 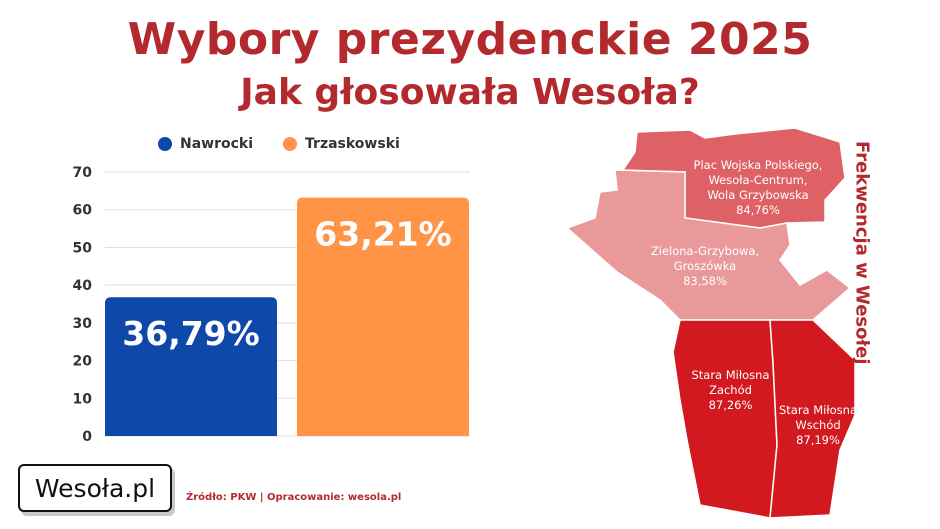 What do you see at coordinates (382, 234) in the screenshot?
I see `data-label-trzaskowski: 63,21%` at bounding box center [382, 234].